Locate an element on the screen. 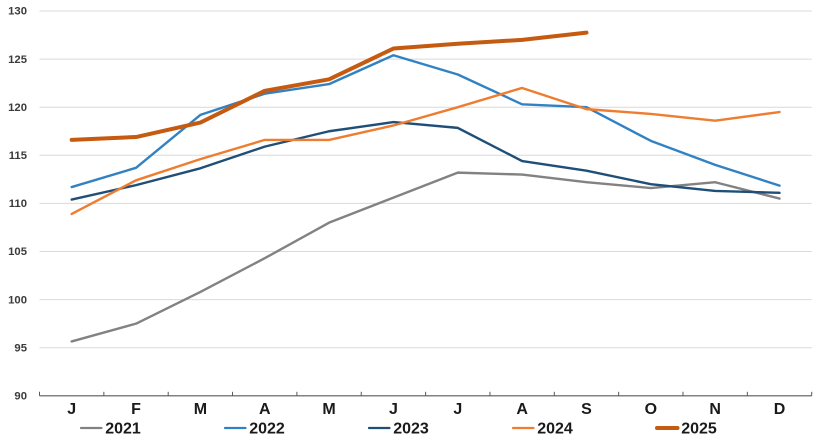 This screenshot has width=820, height=444. svg-text: 100 is located at coordinates (17, 300).